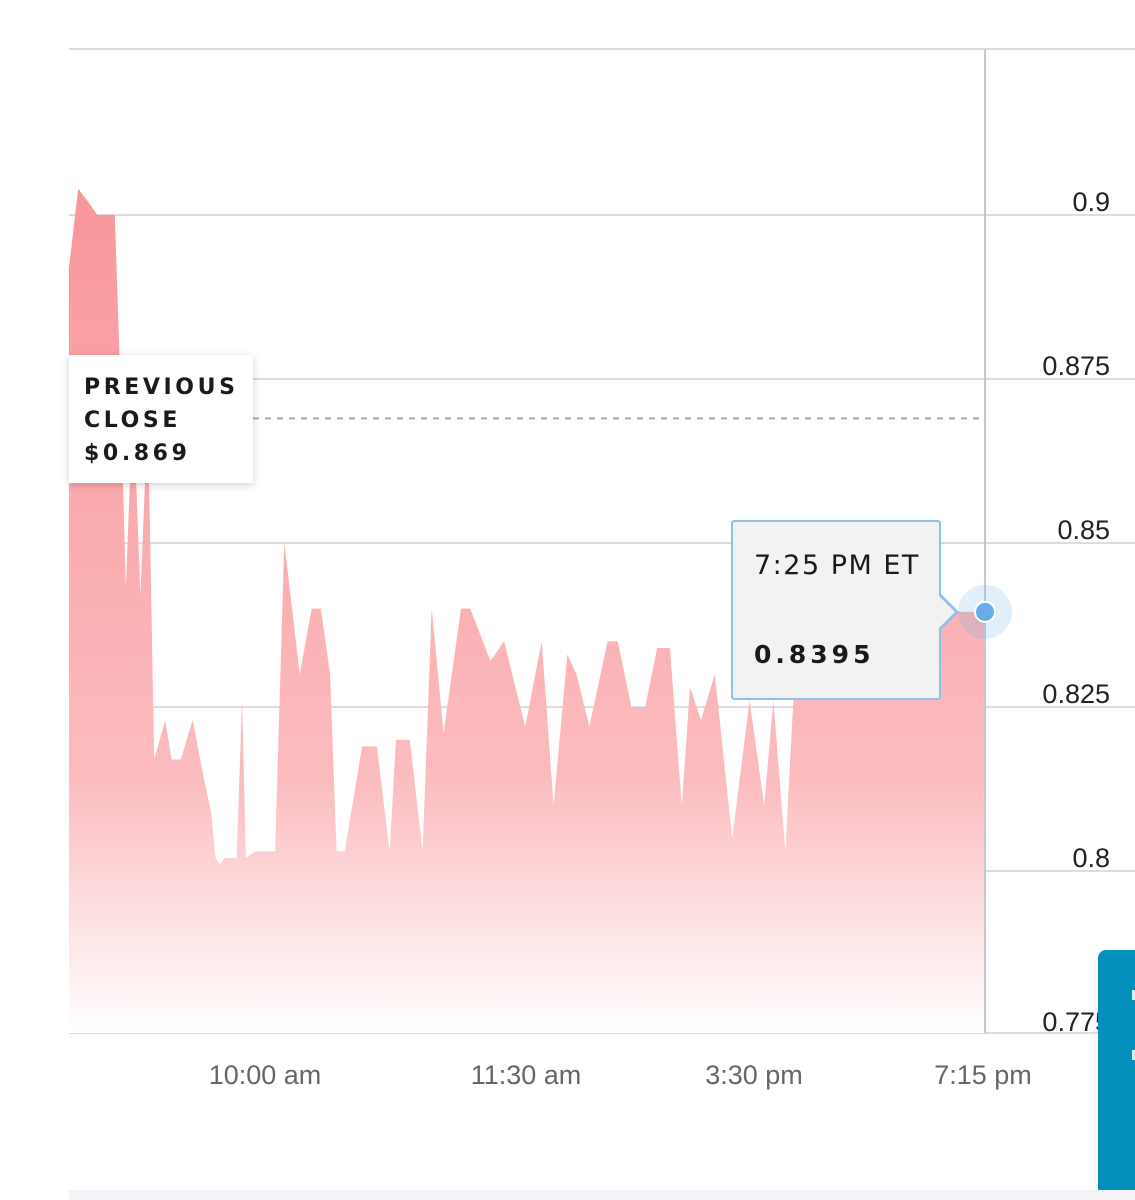 The width and height of the screenshot is (1135, 1200). I want to click on previous-close-value: $0.869, so click(137, 453).